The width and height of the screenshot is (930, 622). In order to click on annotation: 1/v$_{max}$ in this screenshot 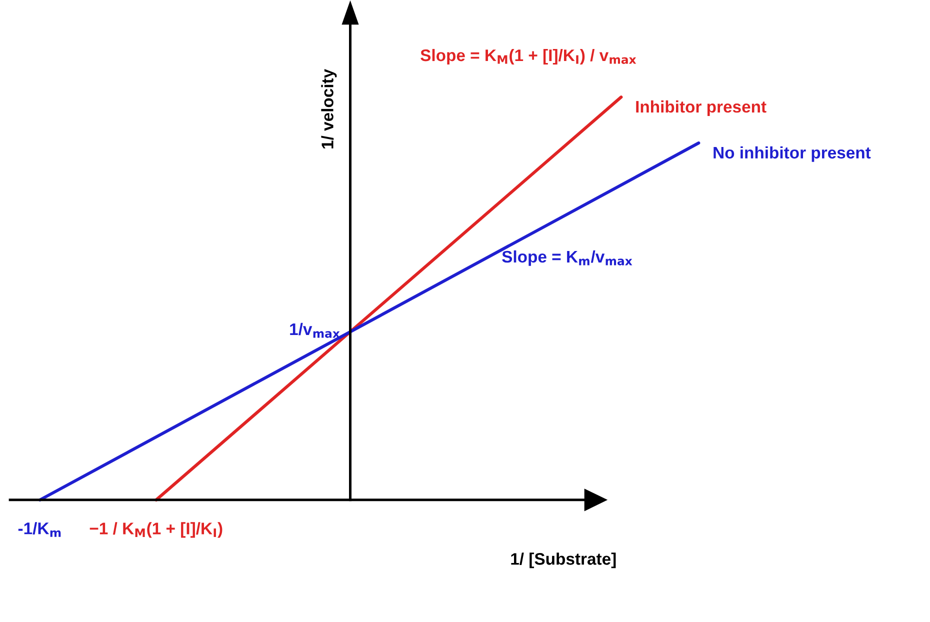, I will do `click(315, 330)`.